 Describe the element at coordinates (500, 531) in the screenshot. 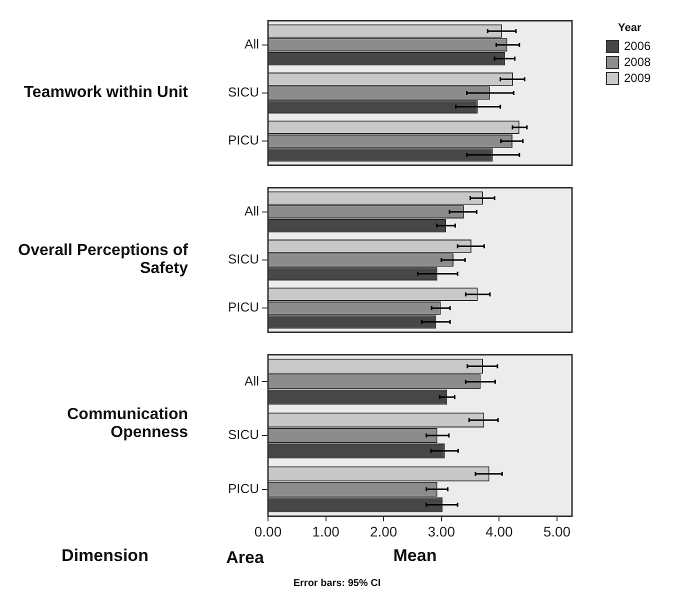

I see `x-tick-label: 4.00` at that location.